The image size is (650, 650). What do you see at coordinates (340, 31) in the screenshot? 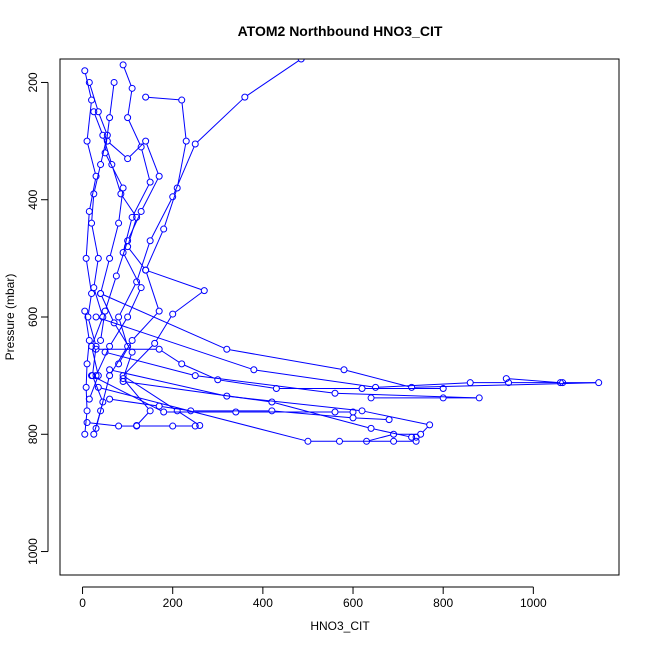
I see `chart-title: ATOM2 Northbound HNO3_CIT` at bounding box center [340, 31].